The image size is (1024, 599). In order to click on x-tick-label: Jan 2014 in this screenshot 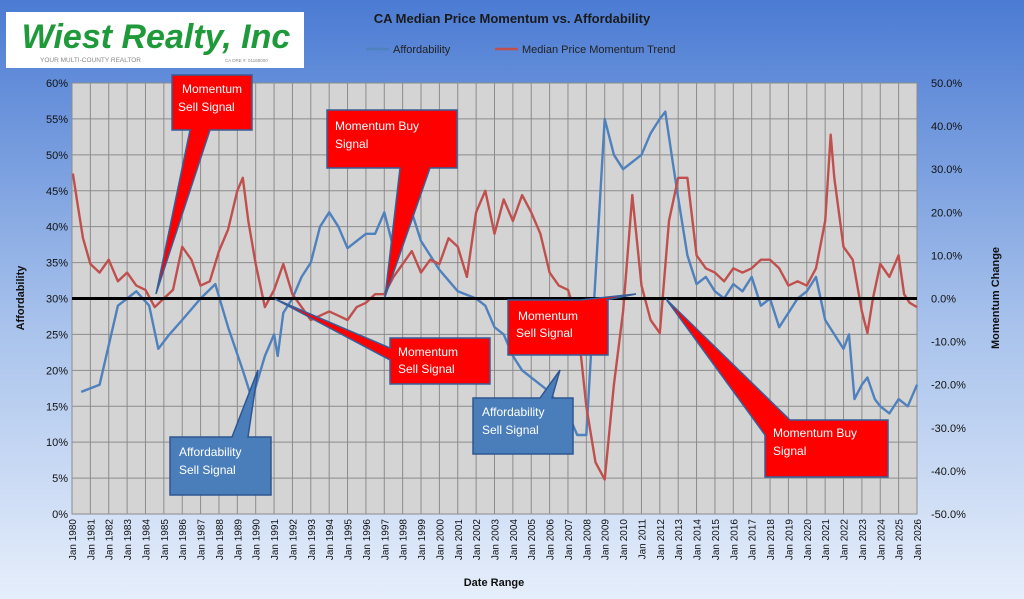, I will do `click(698, 540)`.